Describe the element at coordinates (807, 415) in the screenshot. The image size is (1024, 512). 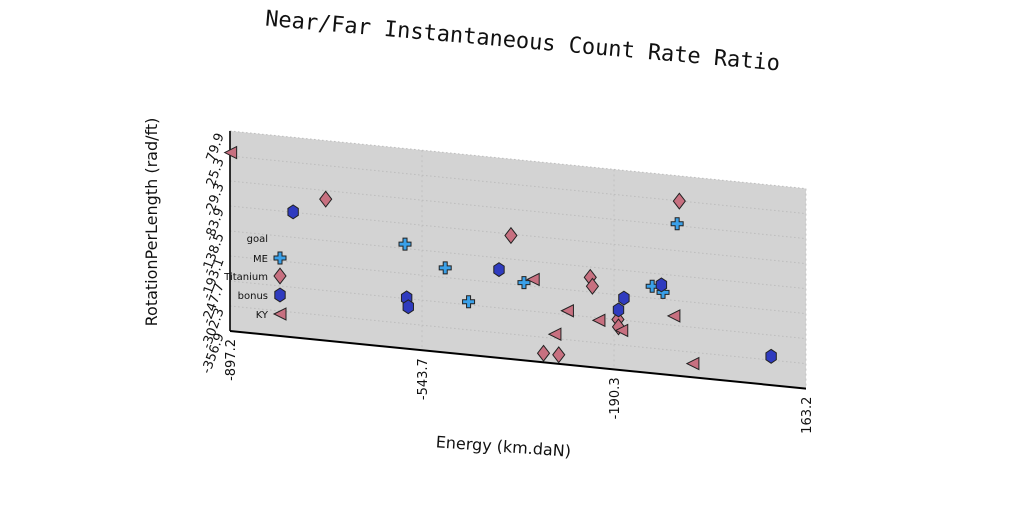
I see `x-tick-label: 163.2` at that location.